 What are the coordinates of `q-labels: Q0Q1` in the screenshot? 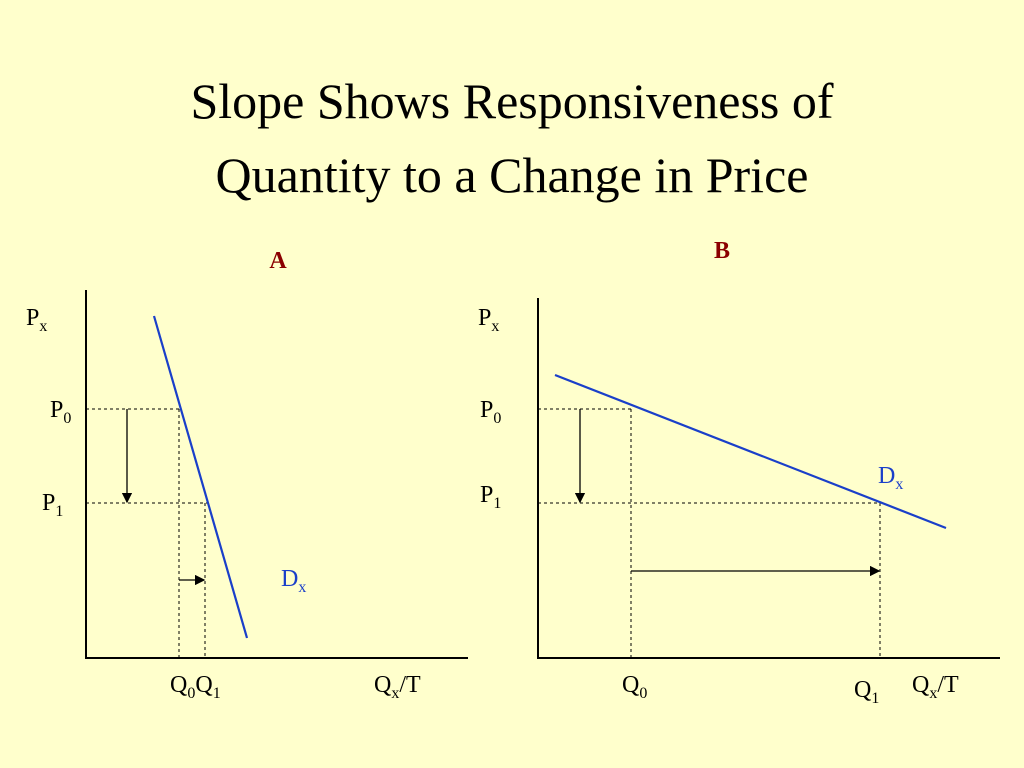 It's located at (195, 687).